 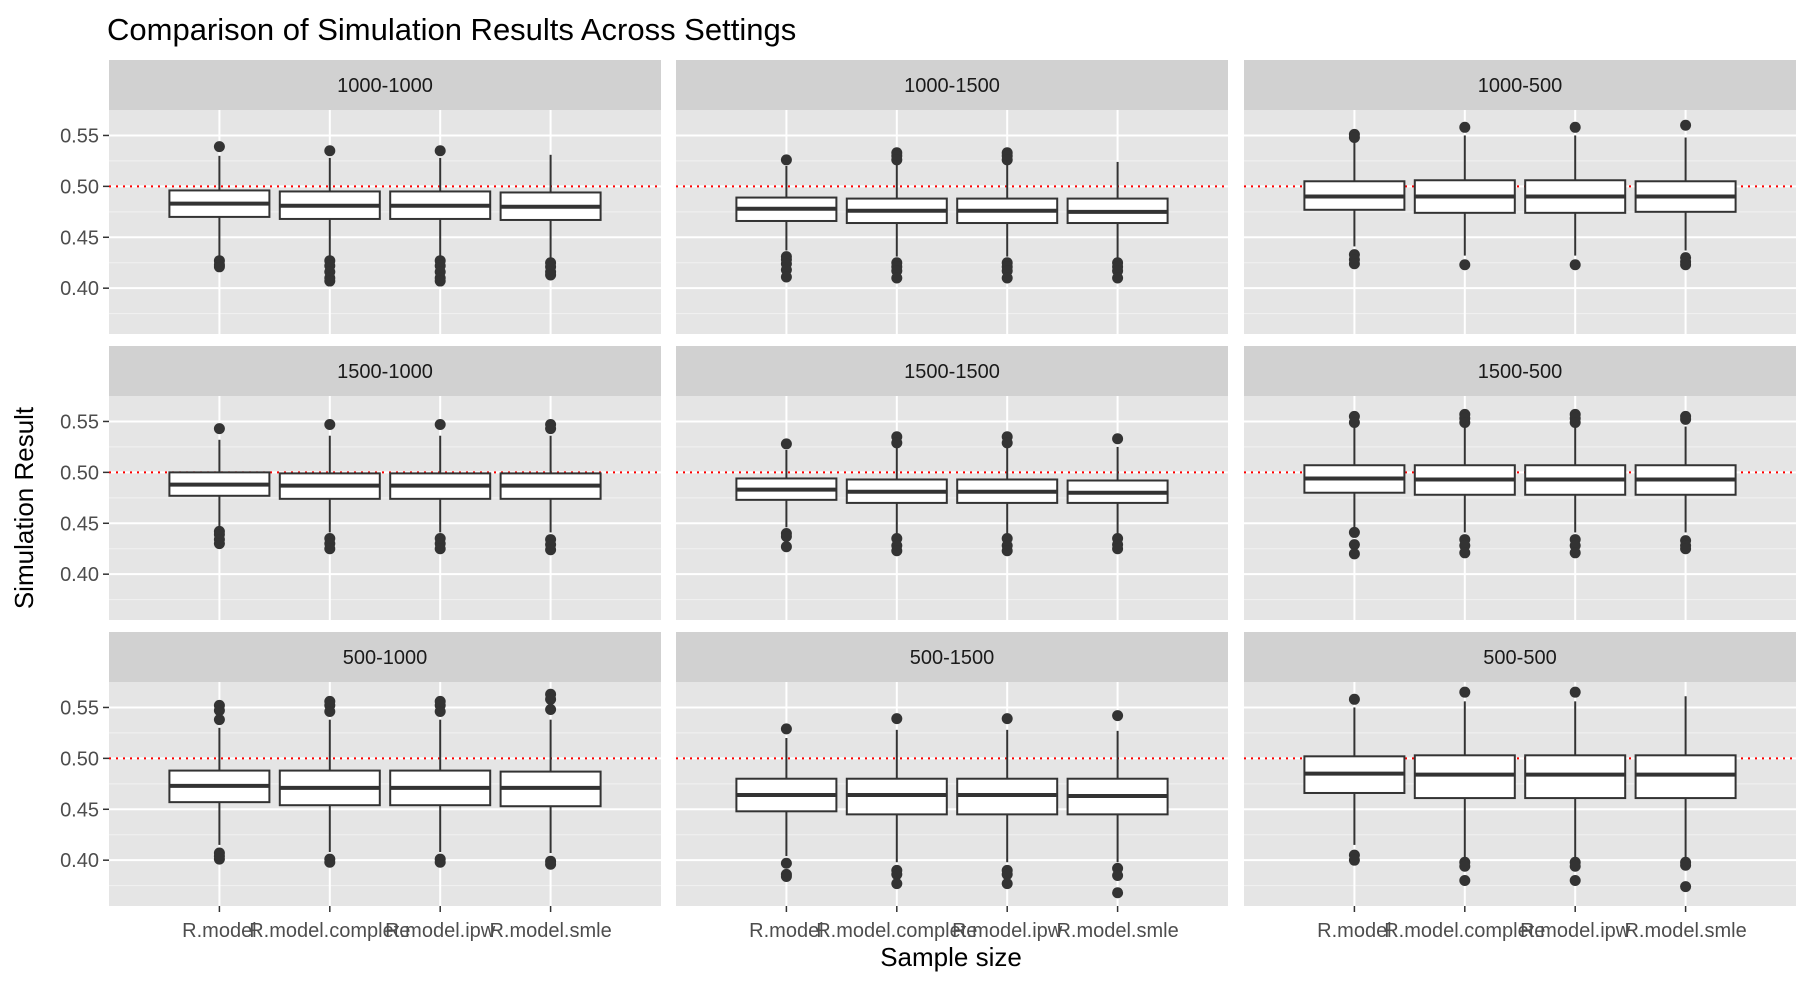 I want to click on facet-strip-label: 500-1500, so click(x=952, y=658).